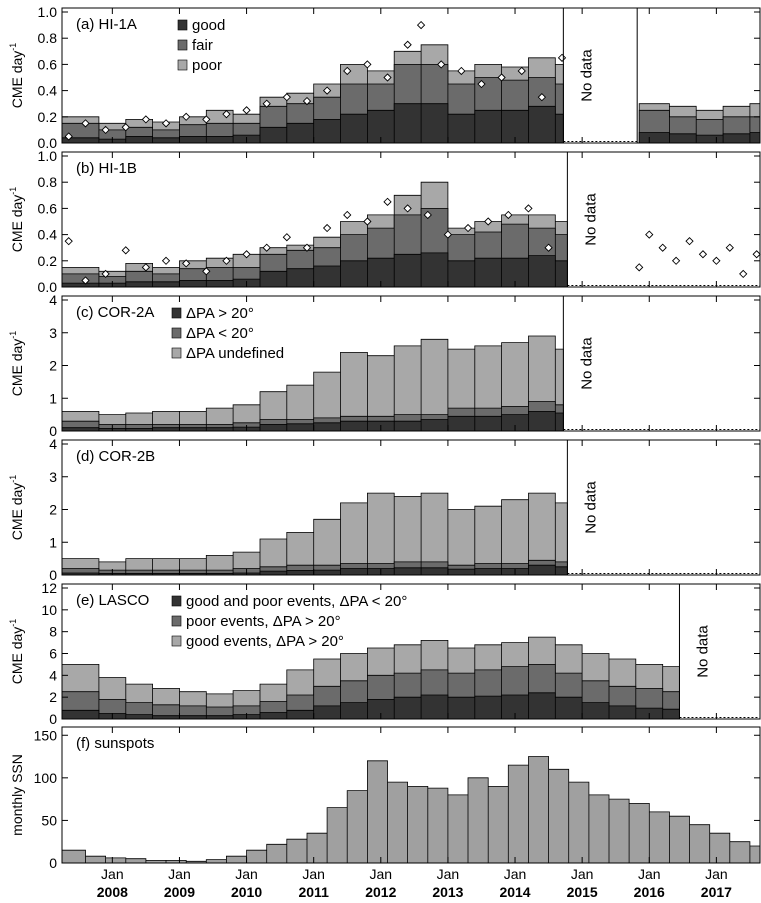 This screenshot has height=903, width=761. I want to click on ylabel-sup-hi1b: -1, so click(13, 191).